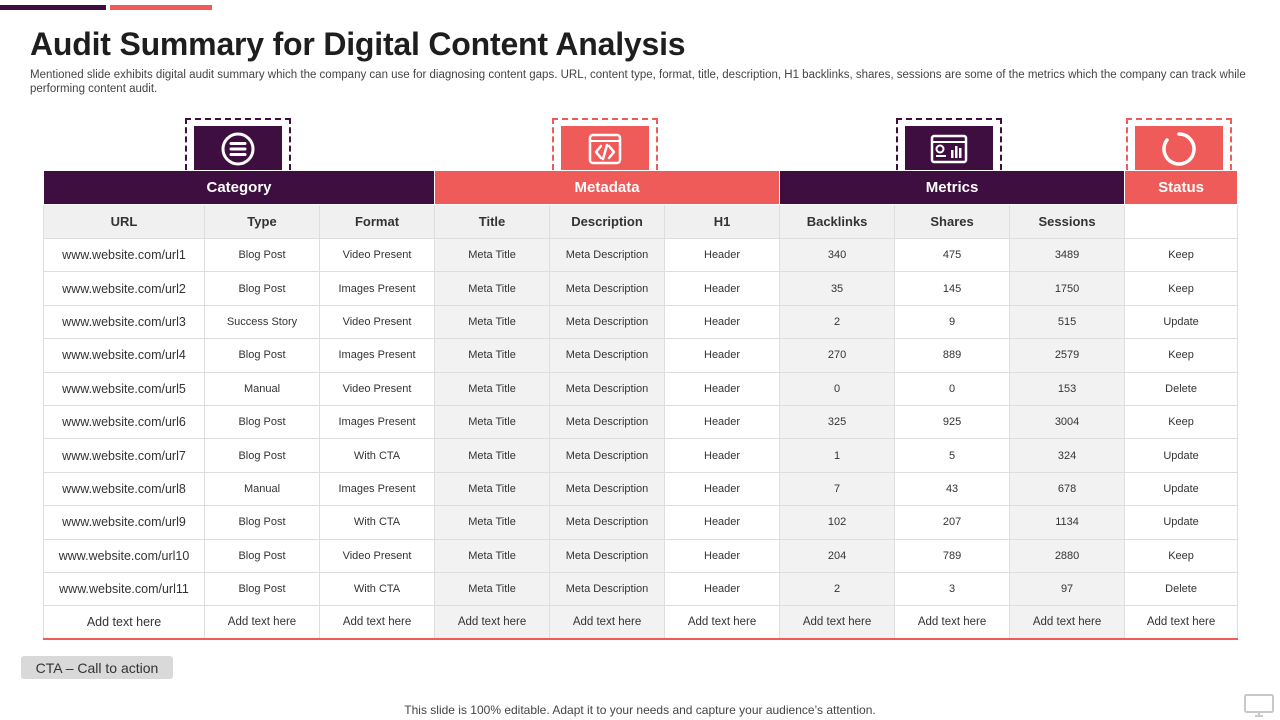 The width and height of the screenshot is (1280, 720). Describe the element at coordinates (1067, 455) in the screenshot. I see `cell-sessions: 324` at that location.